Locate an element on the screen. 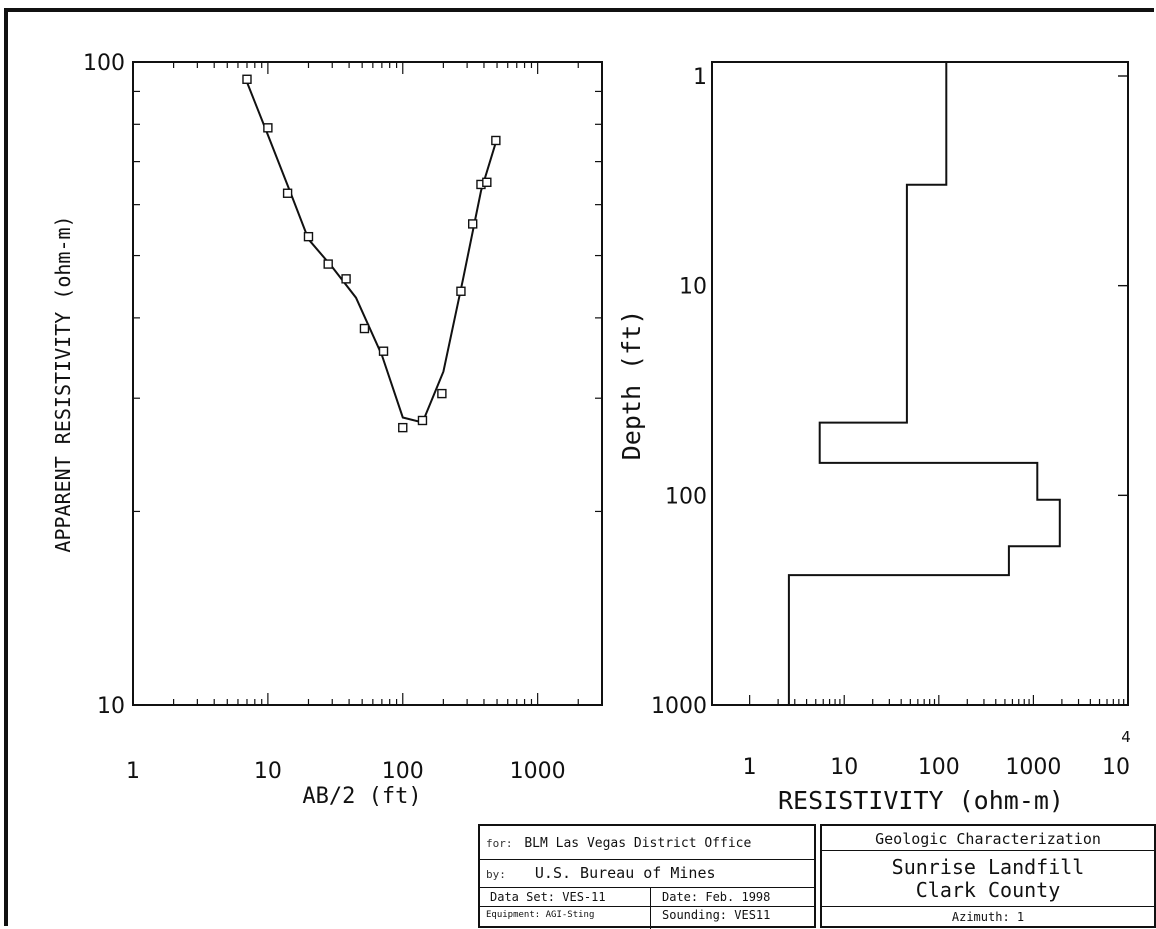 The height and width of the screenshot is (929, 1156). data-set: Data Set: VES-11 is located at coordinates (548, 897).